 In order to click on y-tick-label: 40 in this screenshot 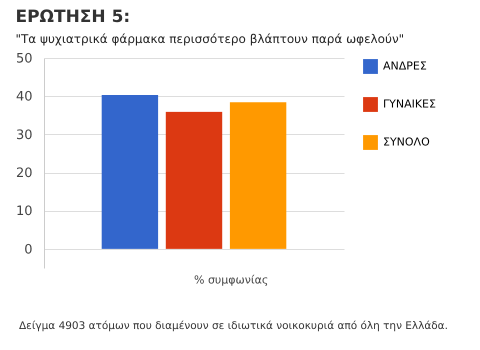, I will do `click(24, 97)`.